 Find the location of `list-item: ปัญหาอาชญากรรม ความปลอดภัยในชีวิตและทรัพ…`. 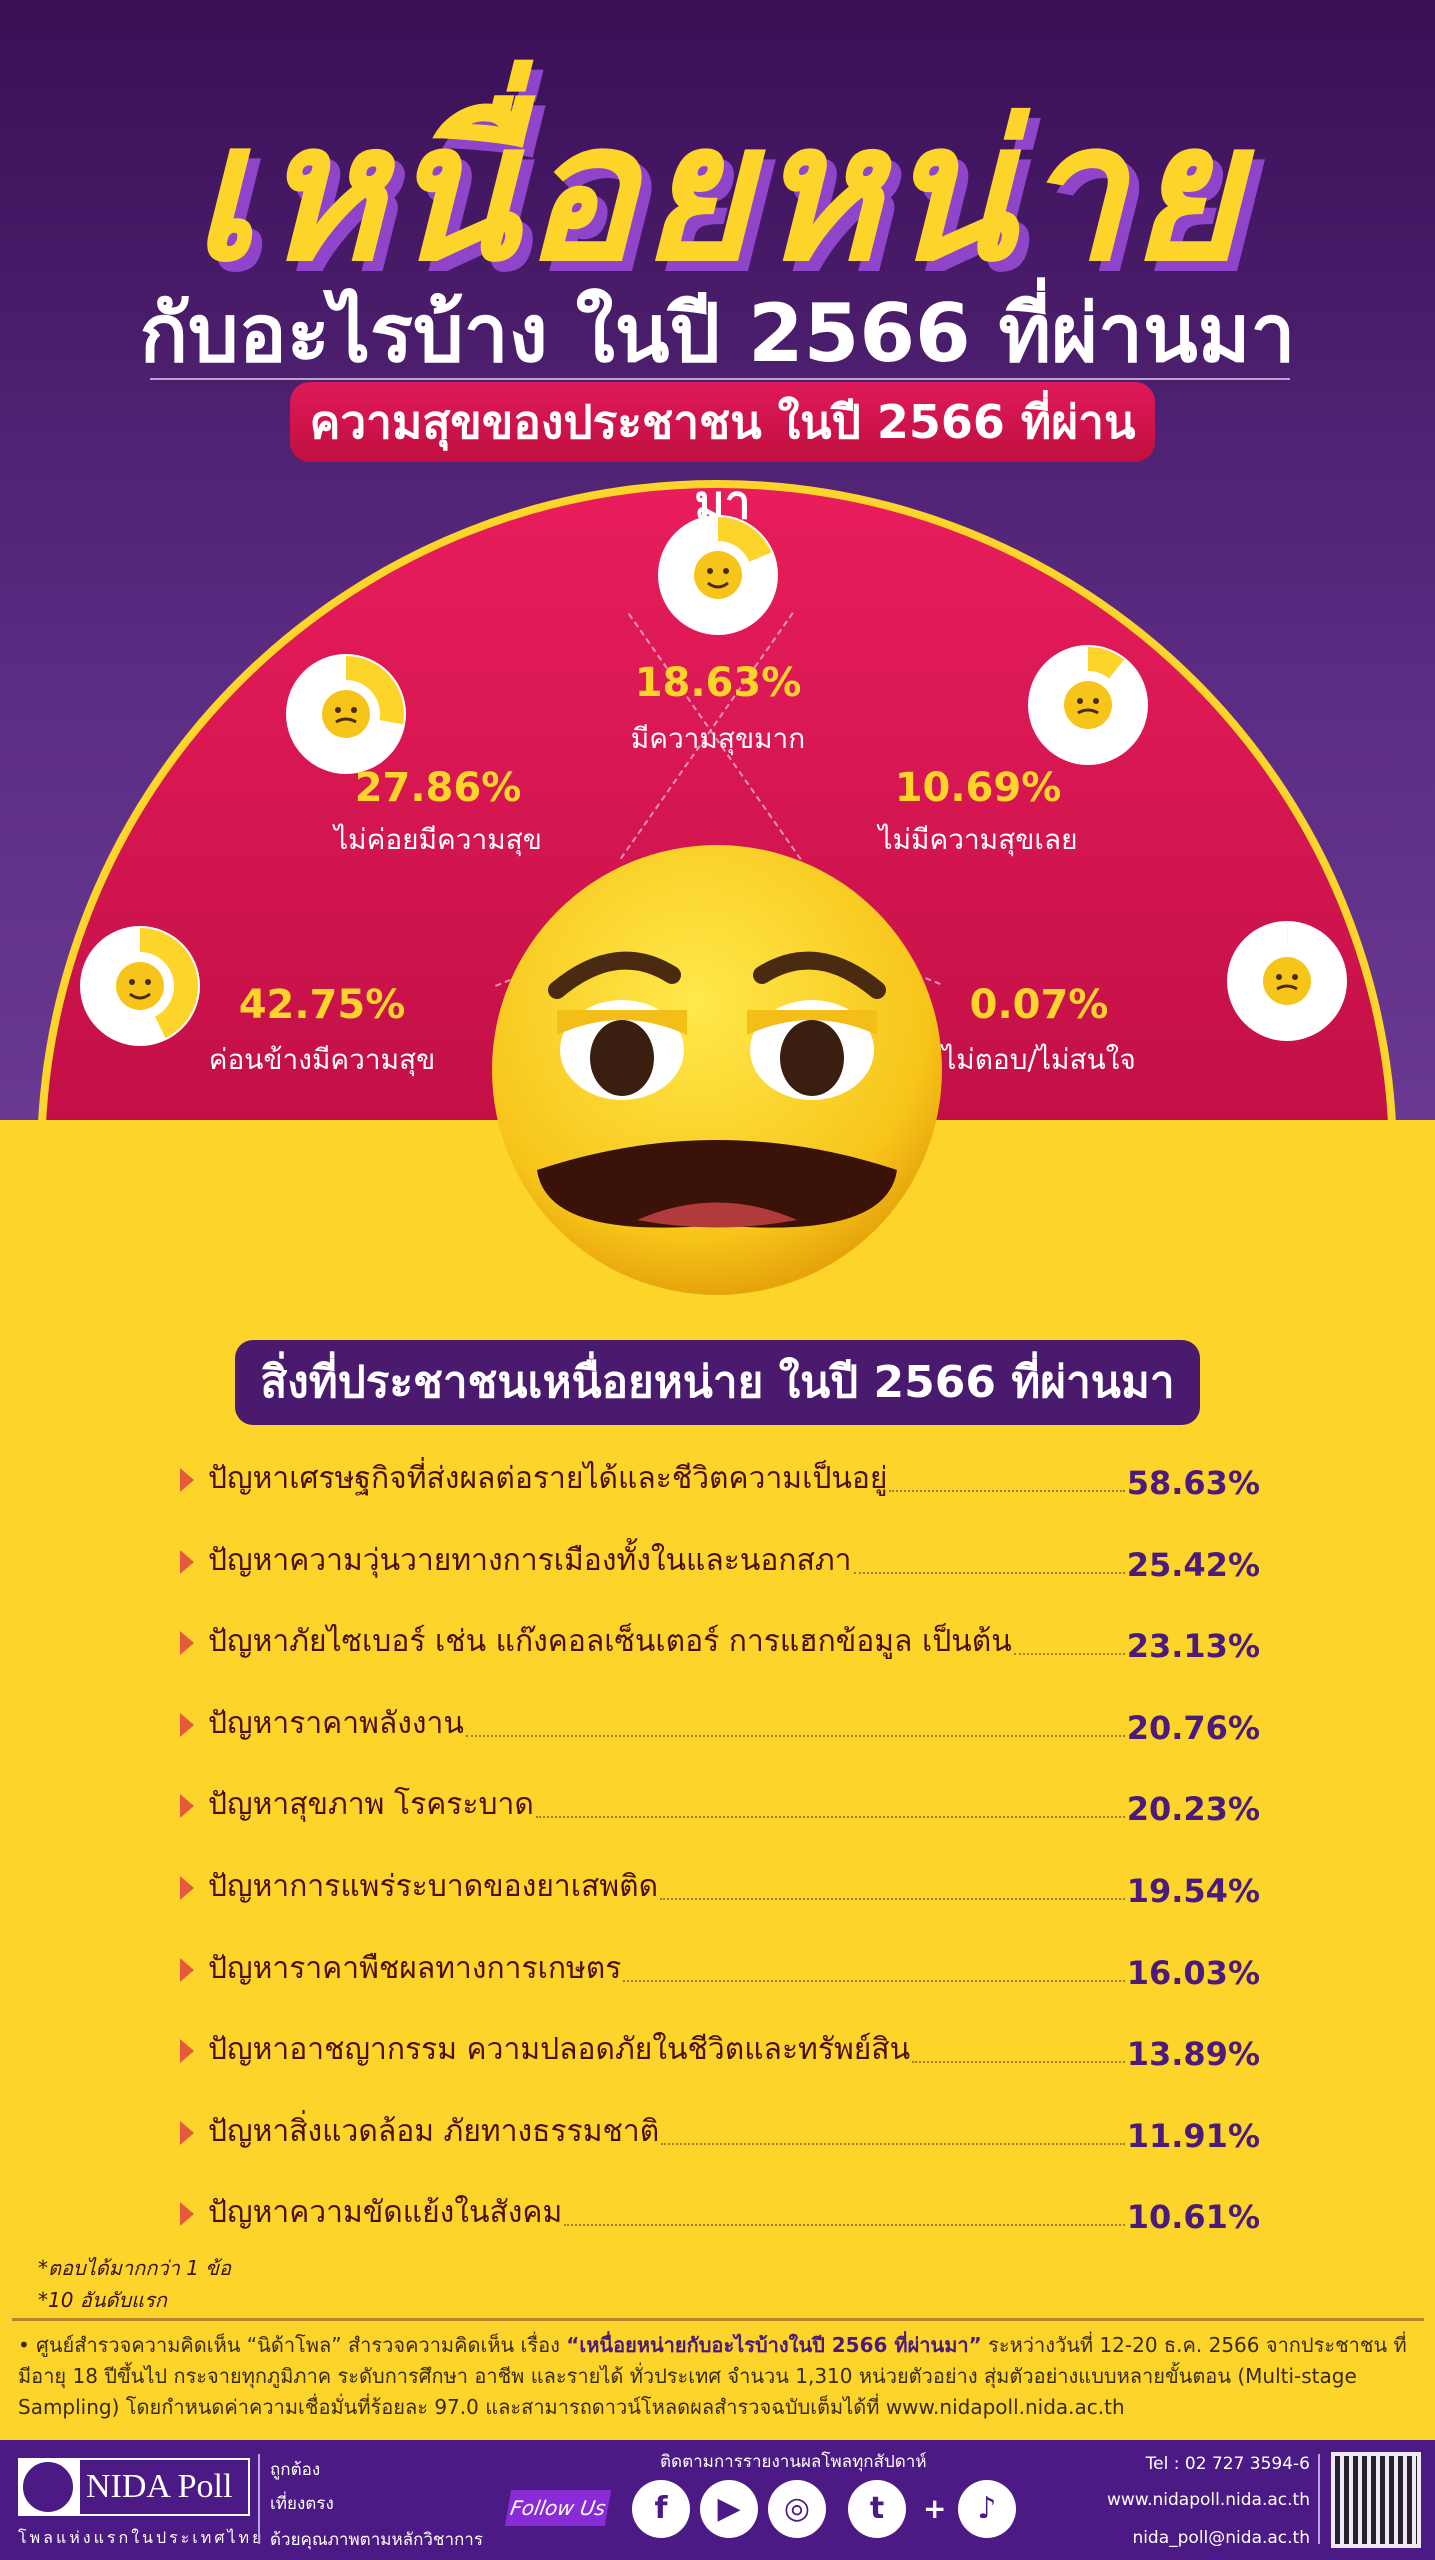

list-item: ปัญหาอาชญากรรม ความปลอดภัยในชีวิตและทรัพ… is located at coordinates (720, 2048).